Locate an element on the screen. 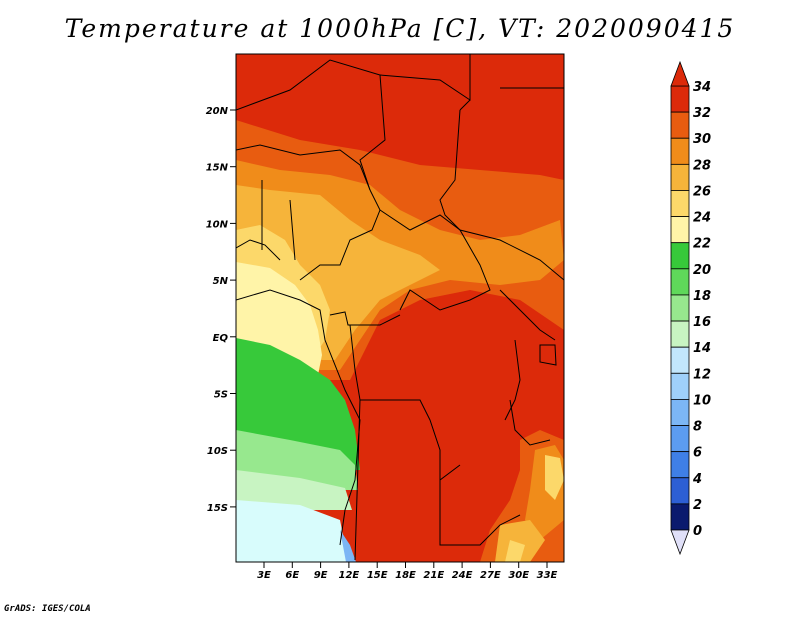 The width and height of the screenshot is (800, 618). lon-tick-label: 33E is located at coordinates (547, 575).